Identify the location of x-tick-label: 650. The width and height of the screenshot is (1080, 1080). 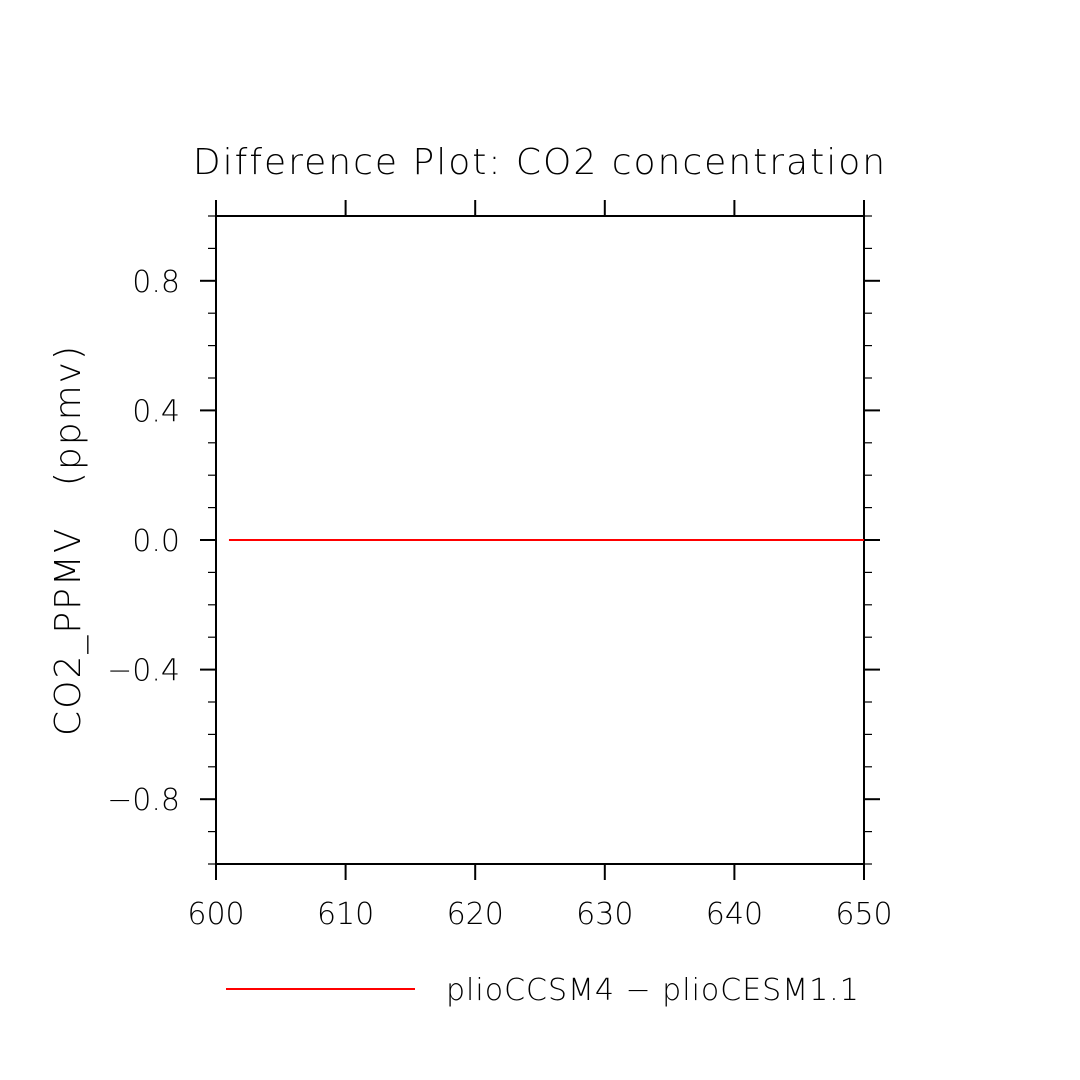
(863, 914).